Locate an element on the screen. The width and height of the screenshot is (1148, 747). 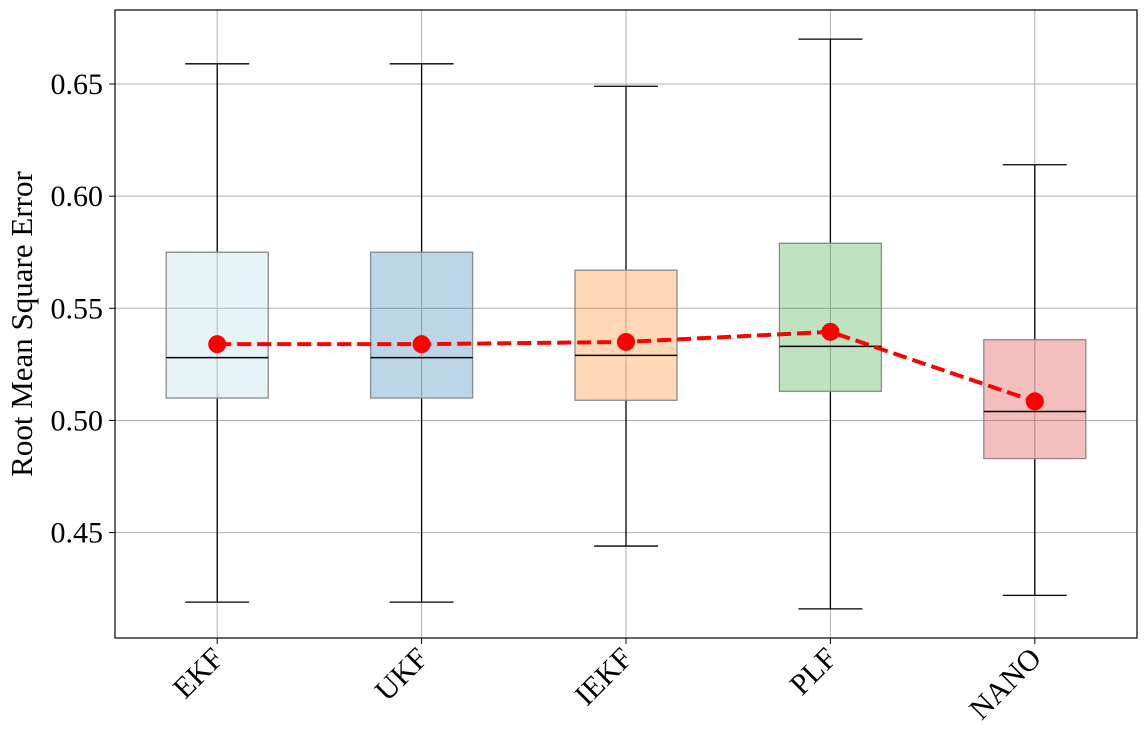
y-tick-label: 0.60 is located at coordinates (77, 196).